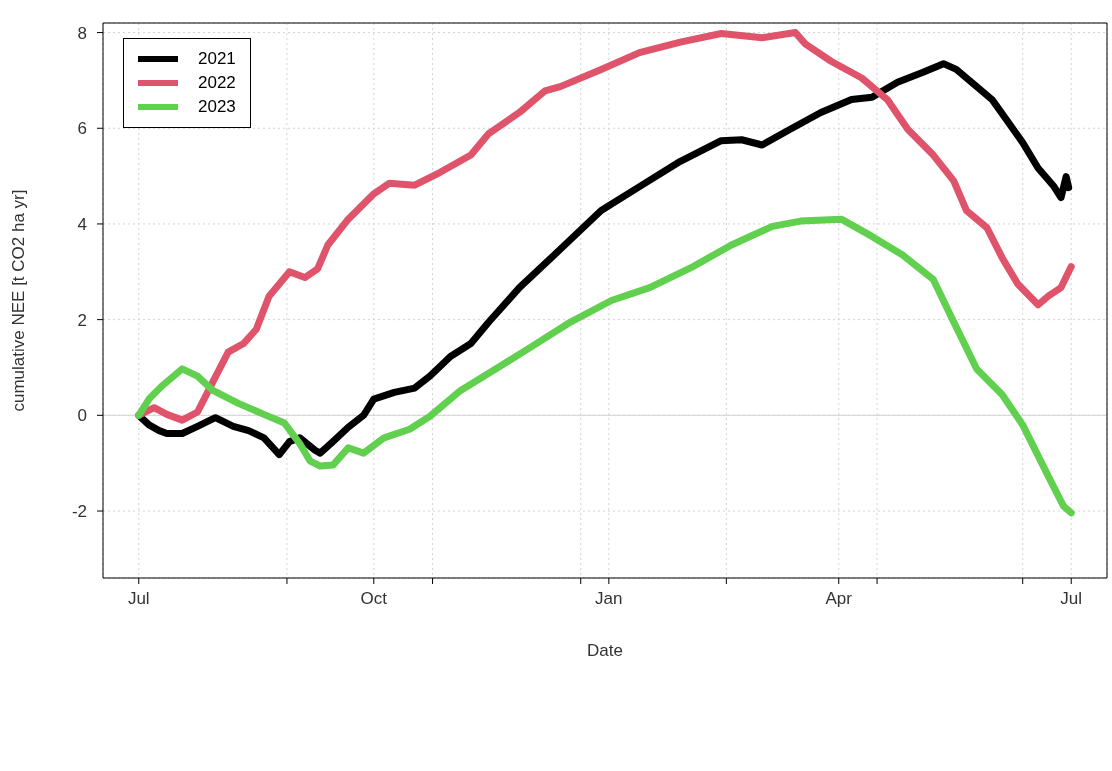  What do you see at coordinates (82, 33) in the screenshot?
I see `y-tick-label: 8` at bounding box center [82, 33].